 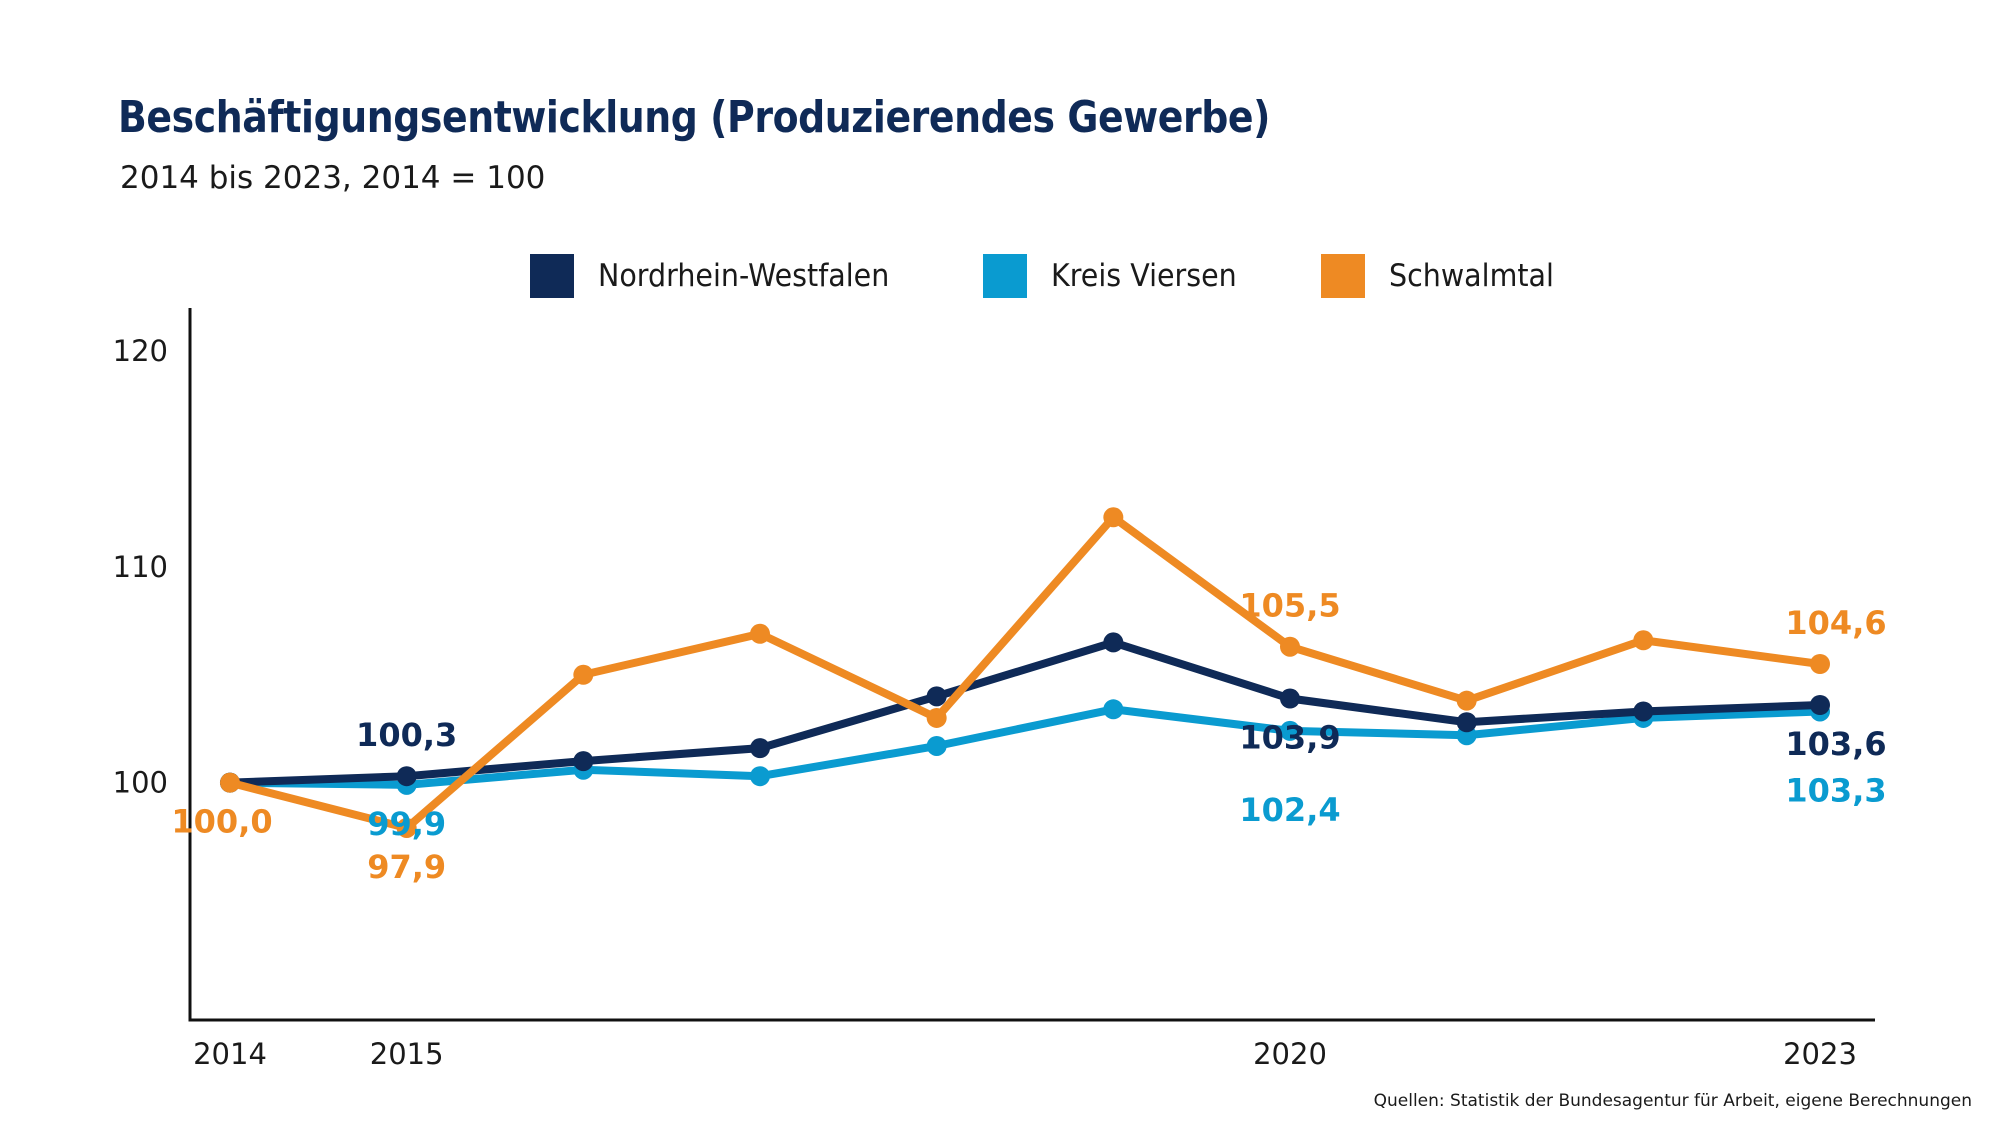 I want to click on legend-item-schwalmtal: Schwalmtal, so click(x=1444, y=276).